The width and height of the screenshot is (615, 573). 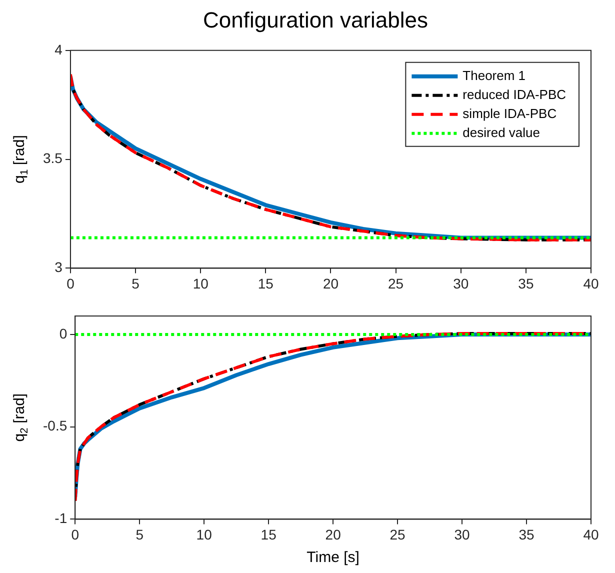 What do you see at coordinates (75, 534) in the screenshot?
I see `x-tick-label: 0` at bounding box center [75, 534].